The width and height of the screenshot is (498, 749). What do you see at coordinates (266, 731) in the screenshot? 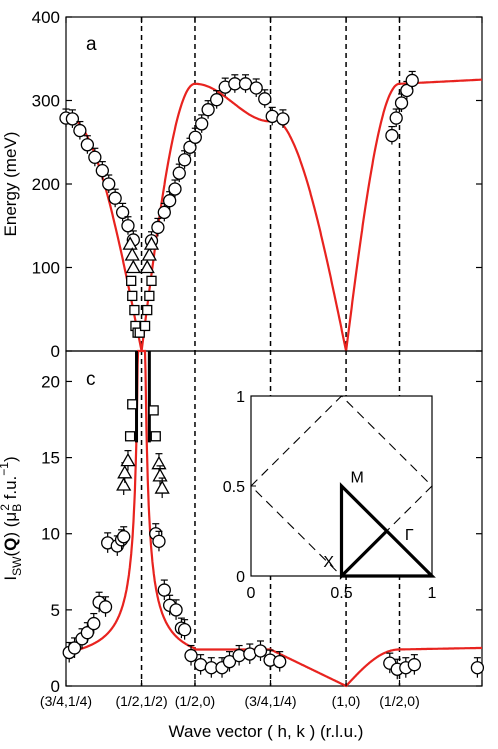
I see `x-axis-label: Wave vector ( h, k ) (r.l.u.)` at bounding box center [266, 731].